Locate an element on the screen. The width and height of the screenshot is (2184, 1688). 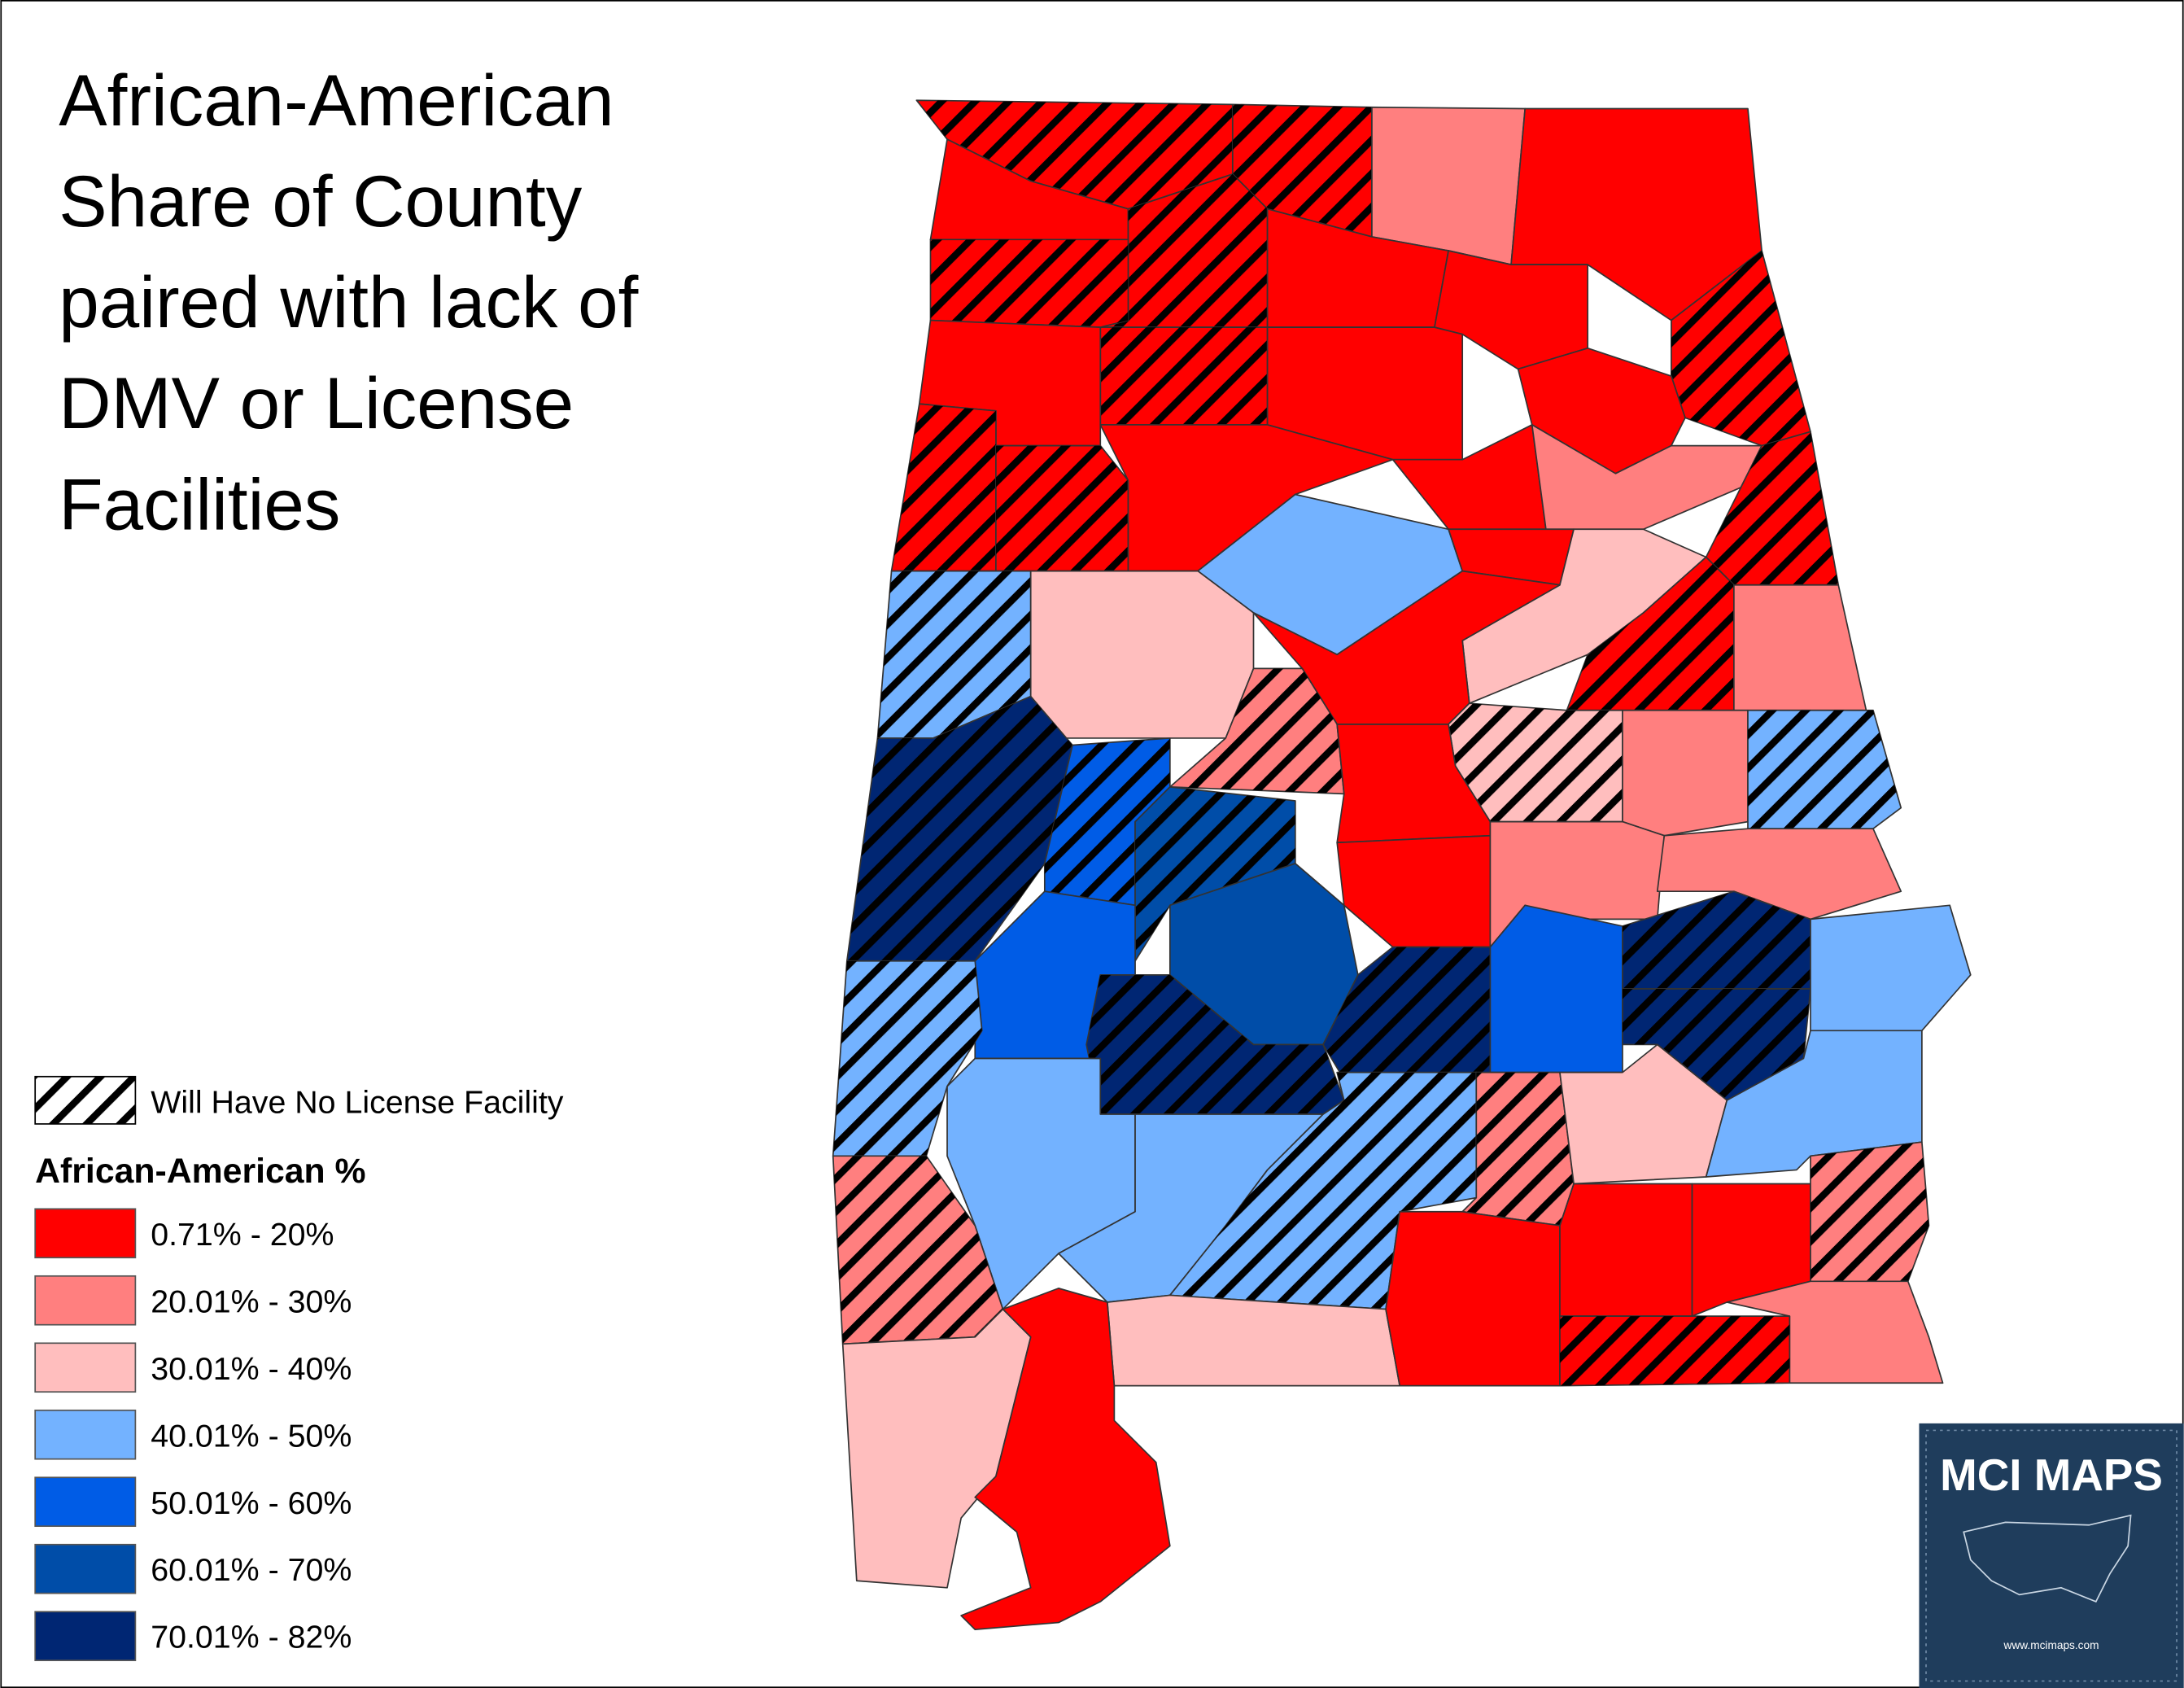
title-line: African-American is located at coordinates (337, 100).